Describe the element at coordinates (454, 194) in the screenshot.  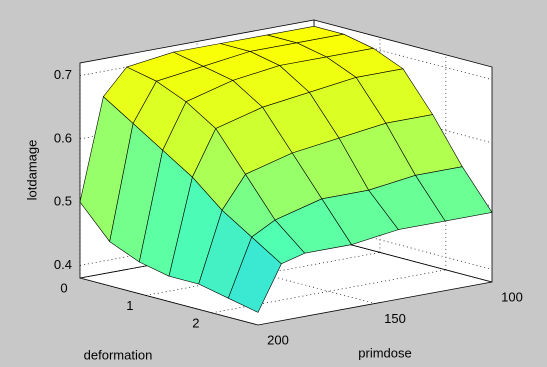
I see `surface-patch` at that location.